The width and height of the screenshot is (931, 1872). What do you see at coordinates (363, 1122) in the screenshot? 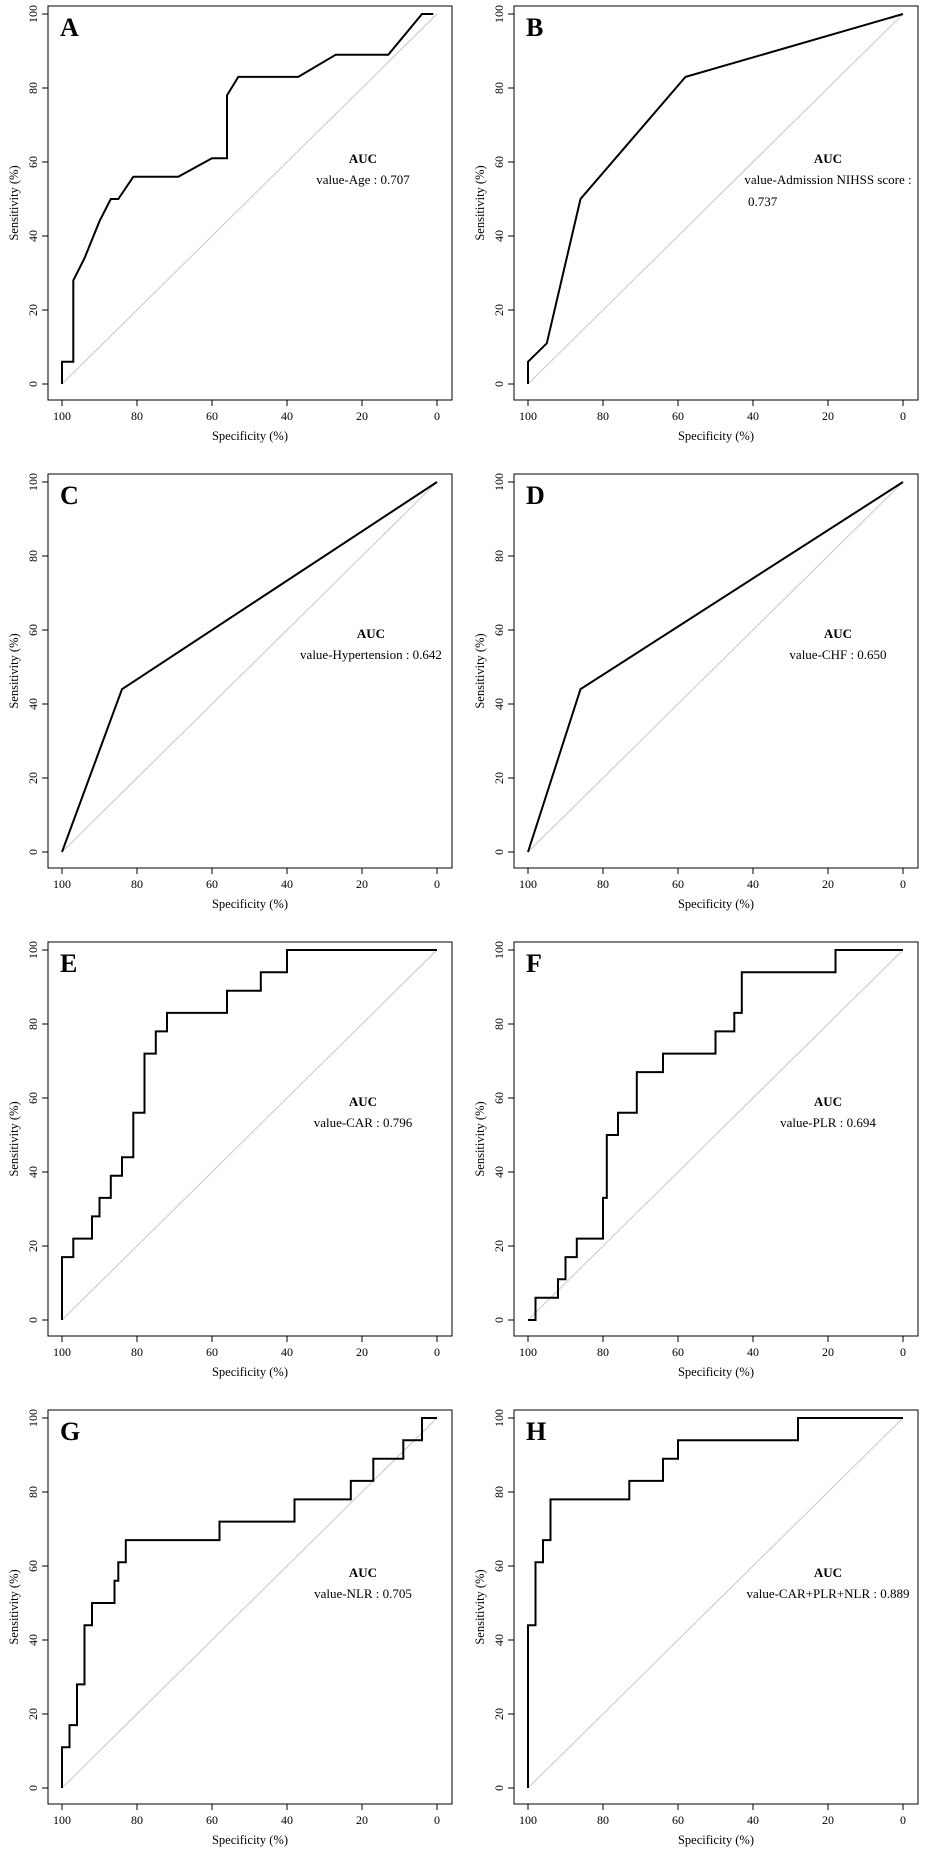
I see `auc-value-text: value-CAR : 0.796` at bounding box center [363, 1122].